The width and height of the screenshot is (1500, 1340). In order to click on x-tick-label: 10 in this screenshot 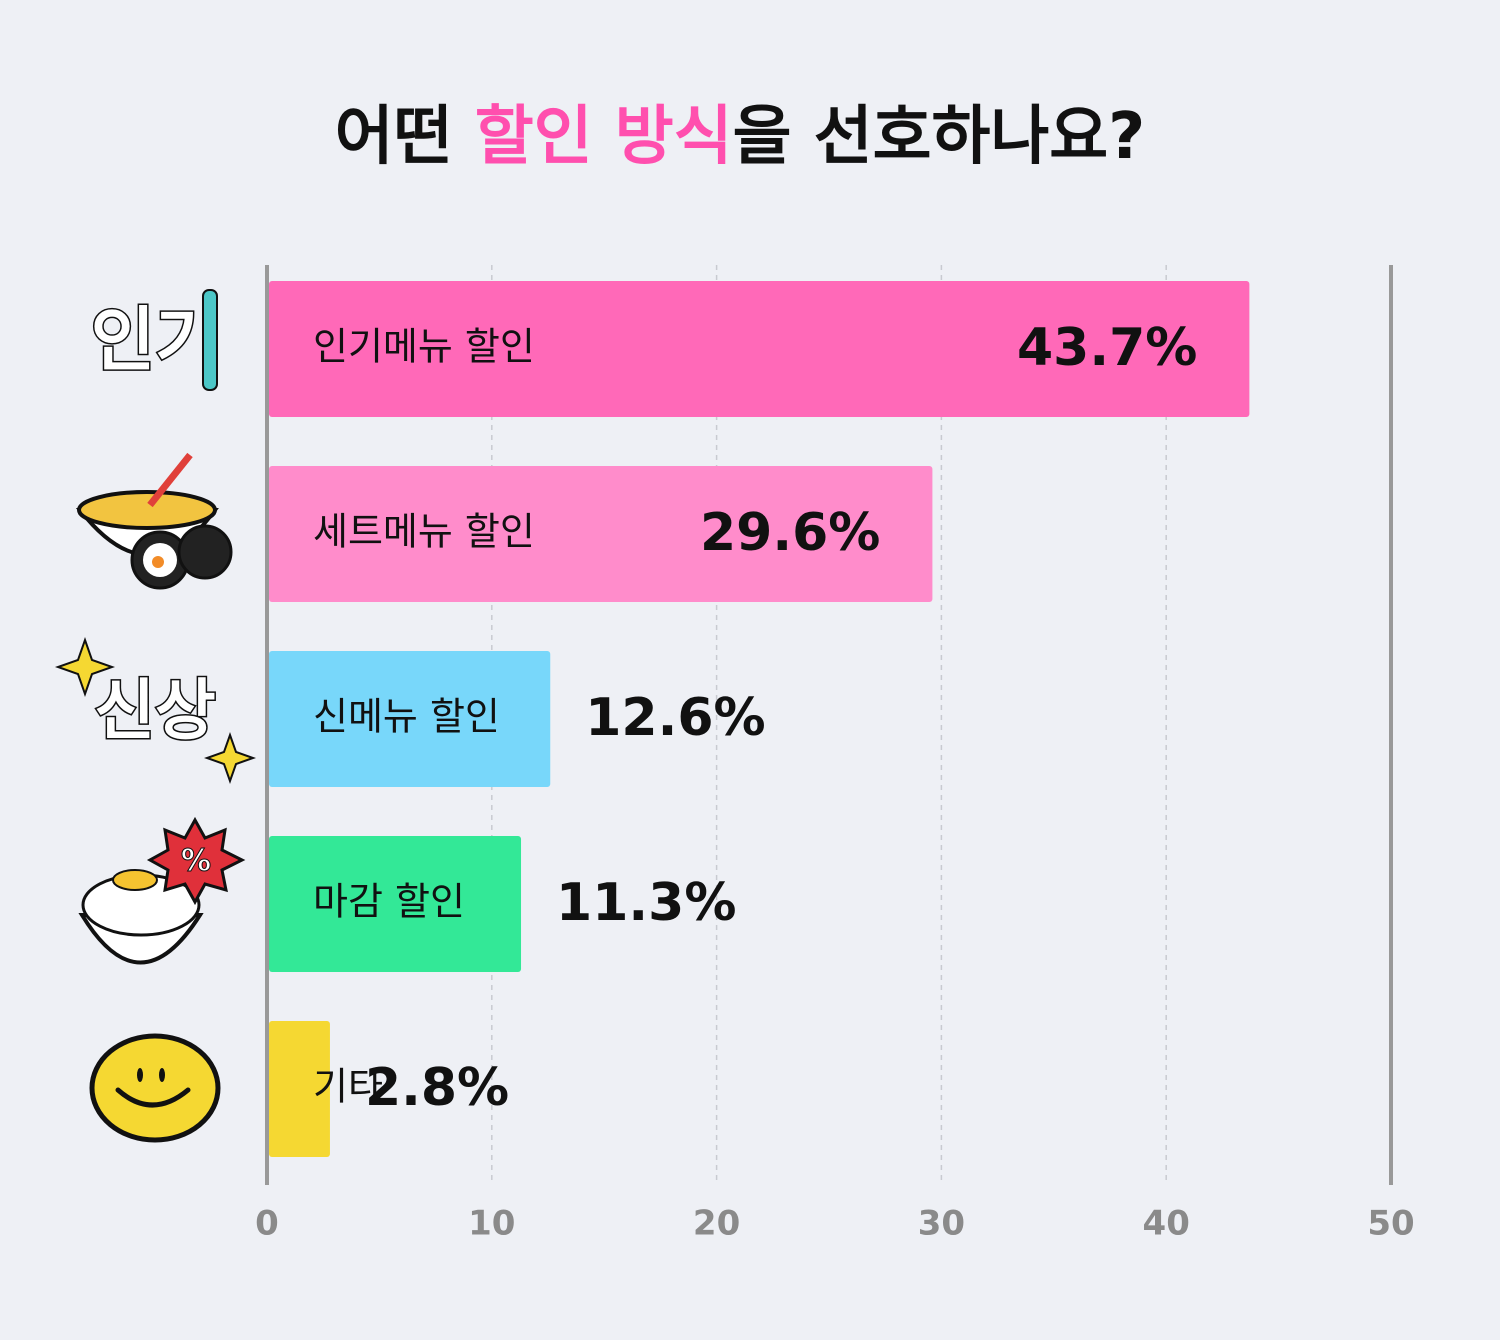, I will do `click(491, 1224)`.